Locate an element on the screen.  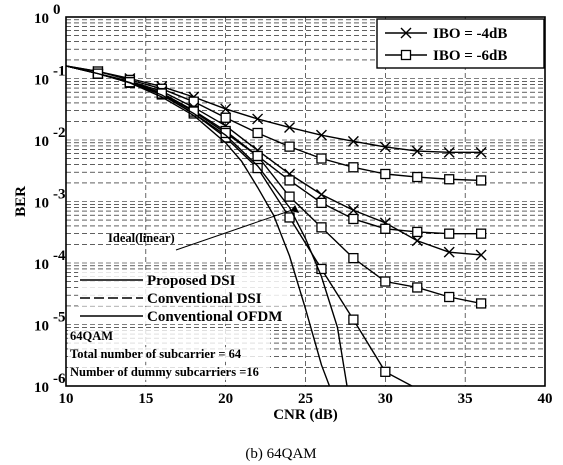
y-tick-exponent: -5 is located at coordinates (59, 318).